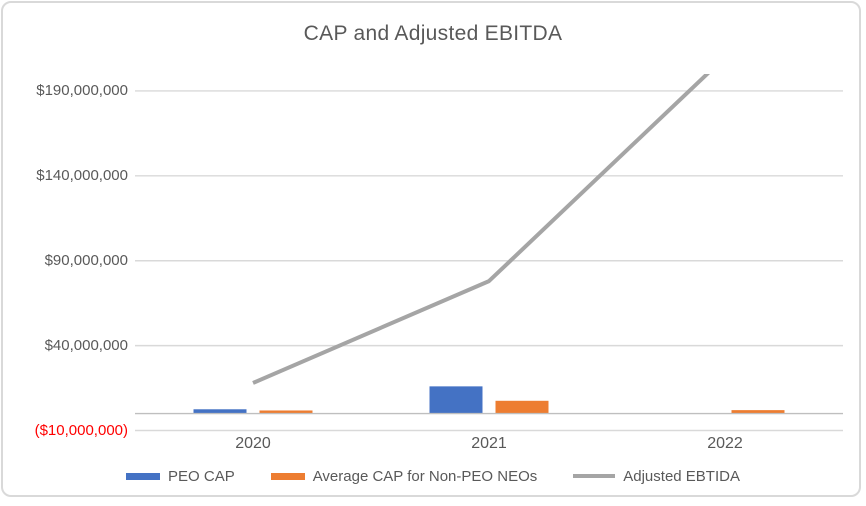  What do you see at coordinates (433, 33) in the screenshot?
I see `chart-title: CAP and Adjusted EBITDA` at bounding box center [433, 33].